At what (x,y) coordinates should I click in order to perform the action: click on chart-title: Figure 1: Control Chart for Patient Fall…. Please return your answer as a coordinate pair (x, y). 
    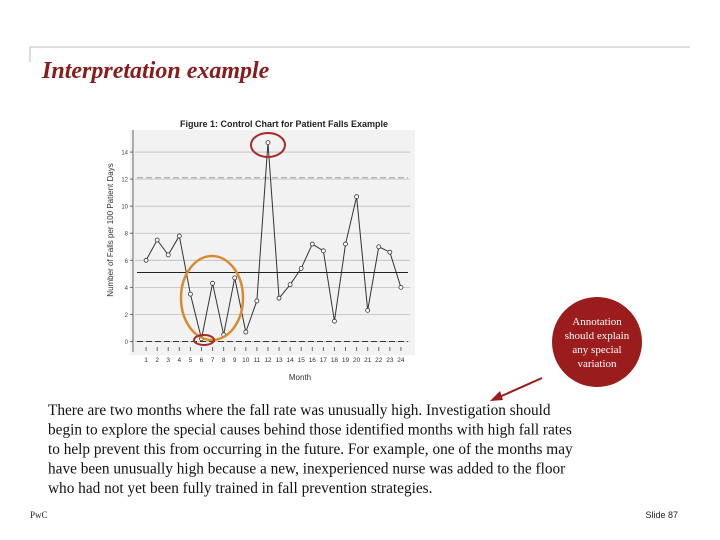
    Looking at the image, I should click on (284, 124).